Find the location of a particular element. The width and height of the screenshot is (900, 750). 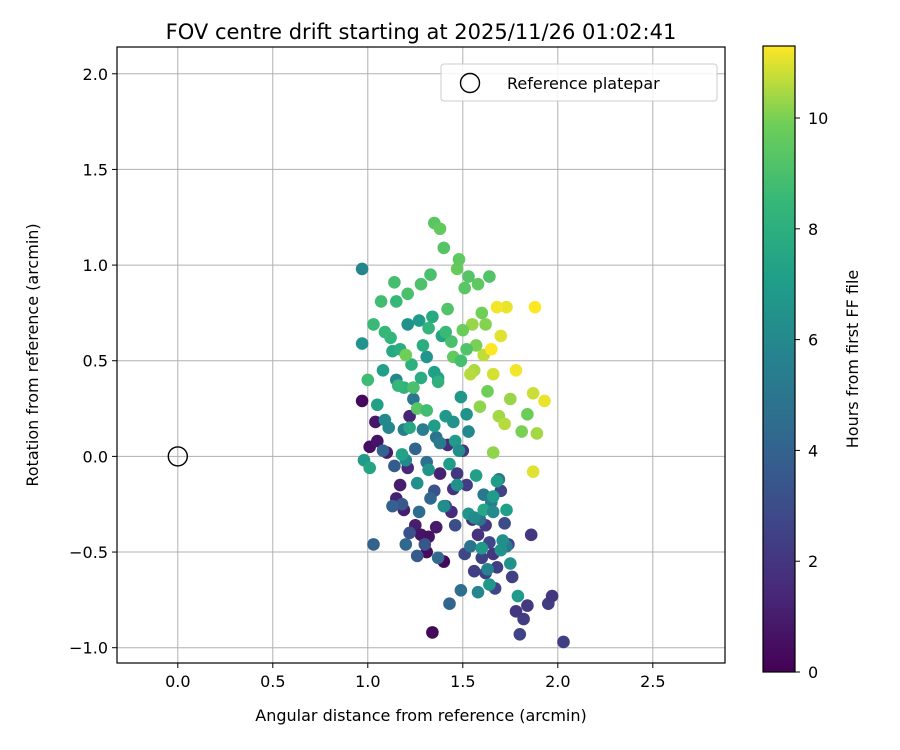

y-tick-label: 0.0 is located at coordinates (95, 456).